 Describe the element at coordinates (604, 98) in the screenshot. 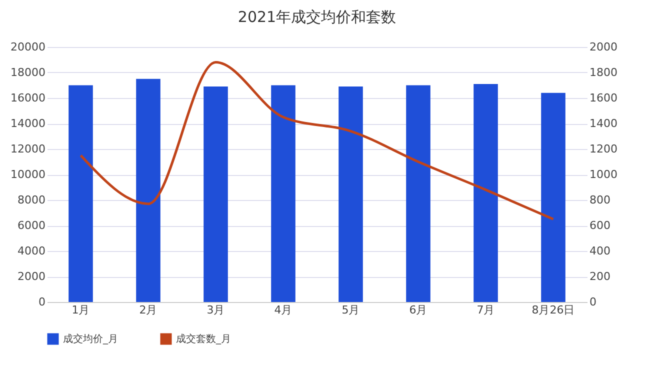

I see `y2-tick-label: 1600` at that location.